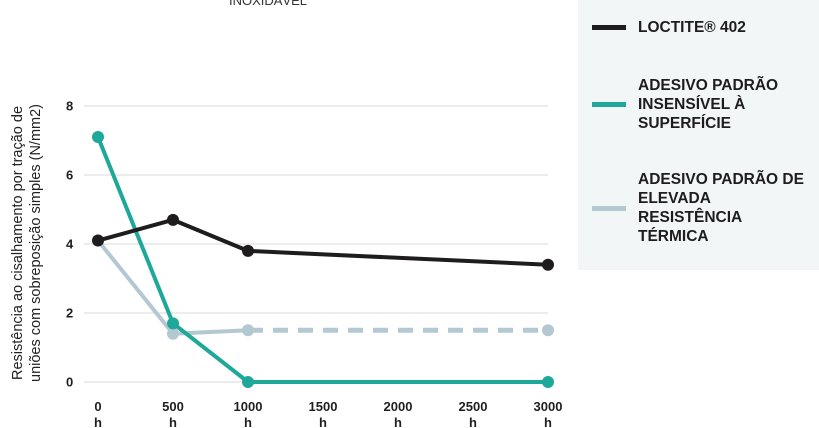 The image size is (819, 428). I want to click on x-tick-unit-2000: h, so click(398, 421).